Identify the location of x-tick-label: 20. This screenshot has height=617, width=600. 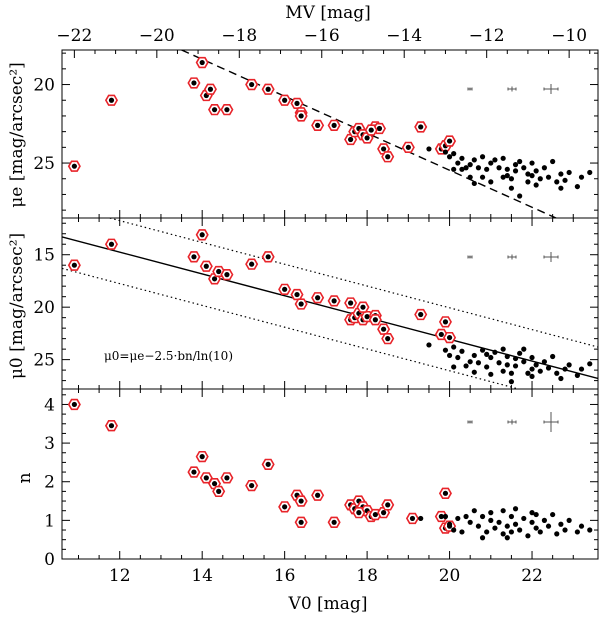
(450, 576).